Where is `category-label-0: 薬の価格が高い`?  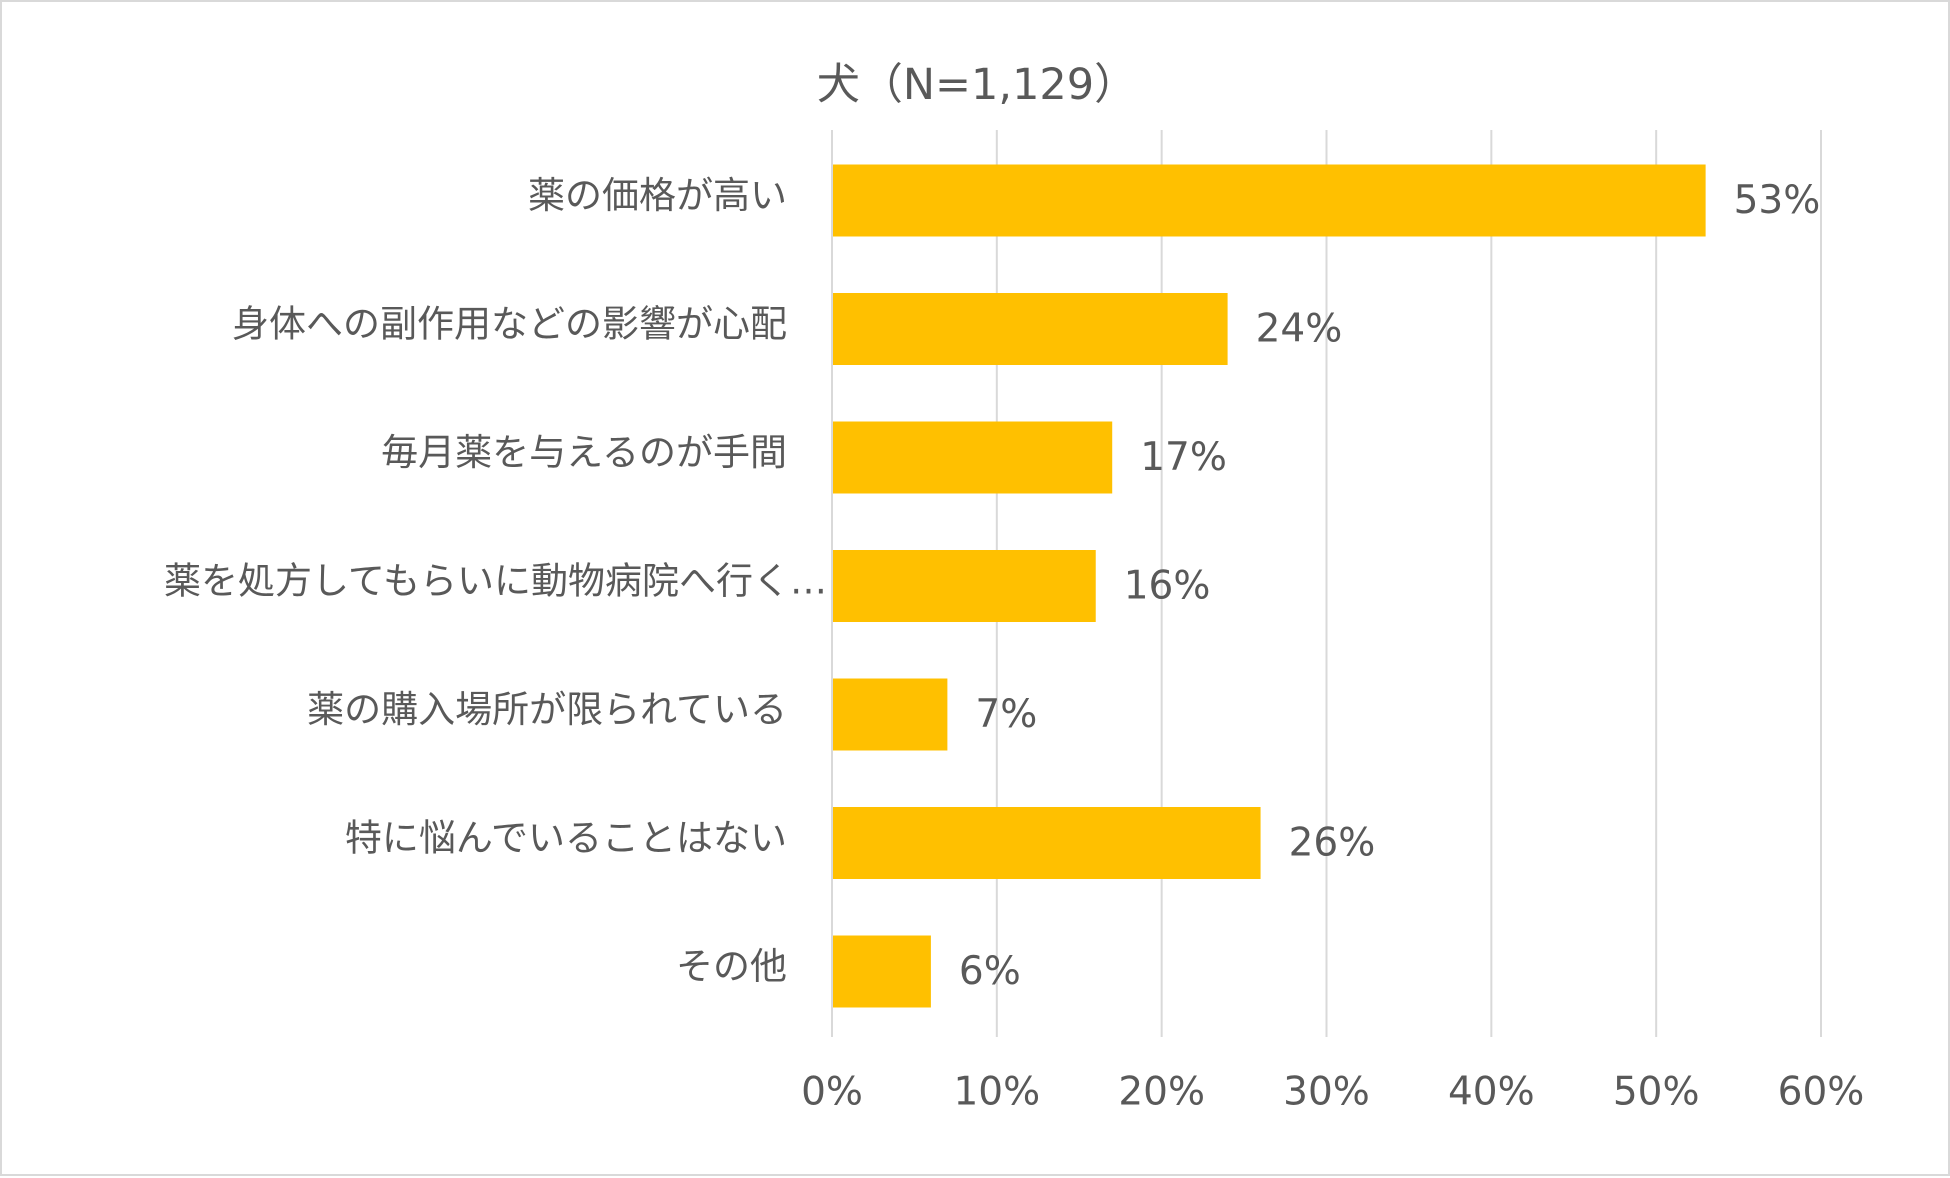 category-label-0: 薬の価格が高い is located at coordinates (657, 195).